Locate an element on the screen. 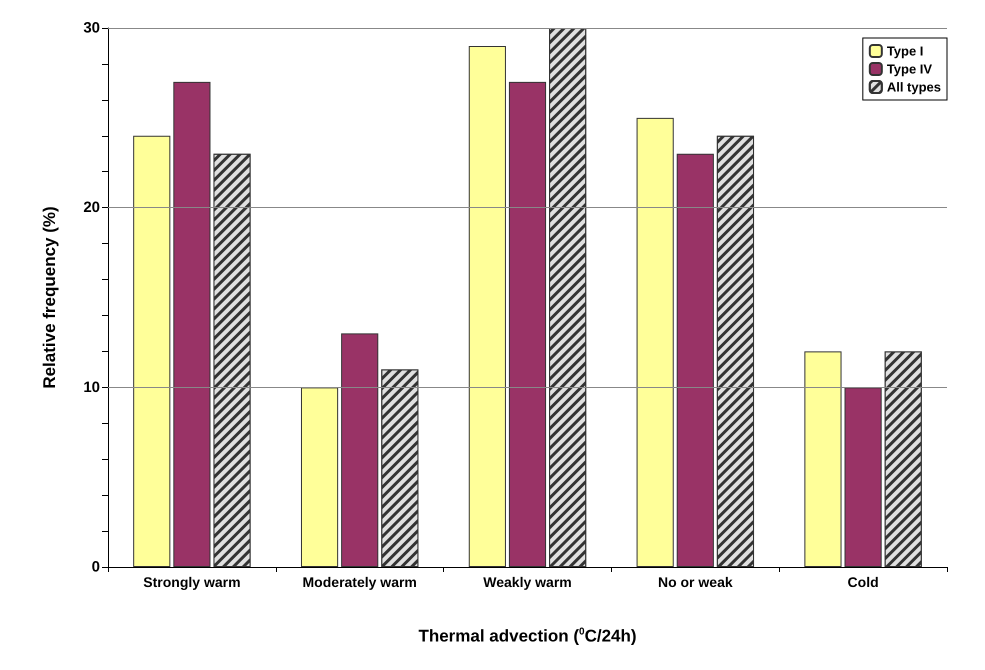 The image size is (985, 670). x-tick-label: Weakly warm is located at coordinates (527, 582).